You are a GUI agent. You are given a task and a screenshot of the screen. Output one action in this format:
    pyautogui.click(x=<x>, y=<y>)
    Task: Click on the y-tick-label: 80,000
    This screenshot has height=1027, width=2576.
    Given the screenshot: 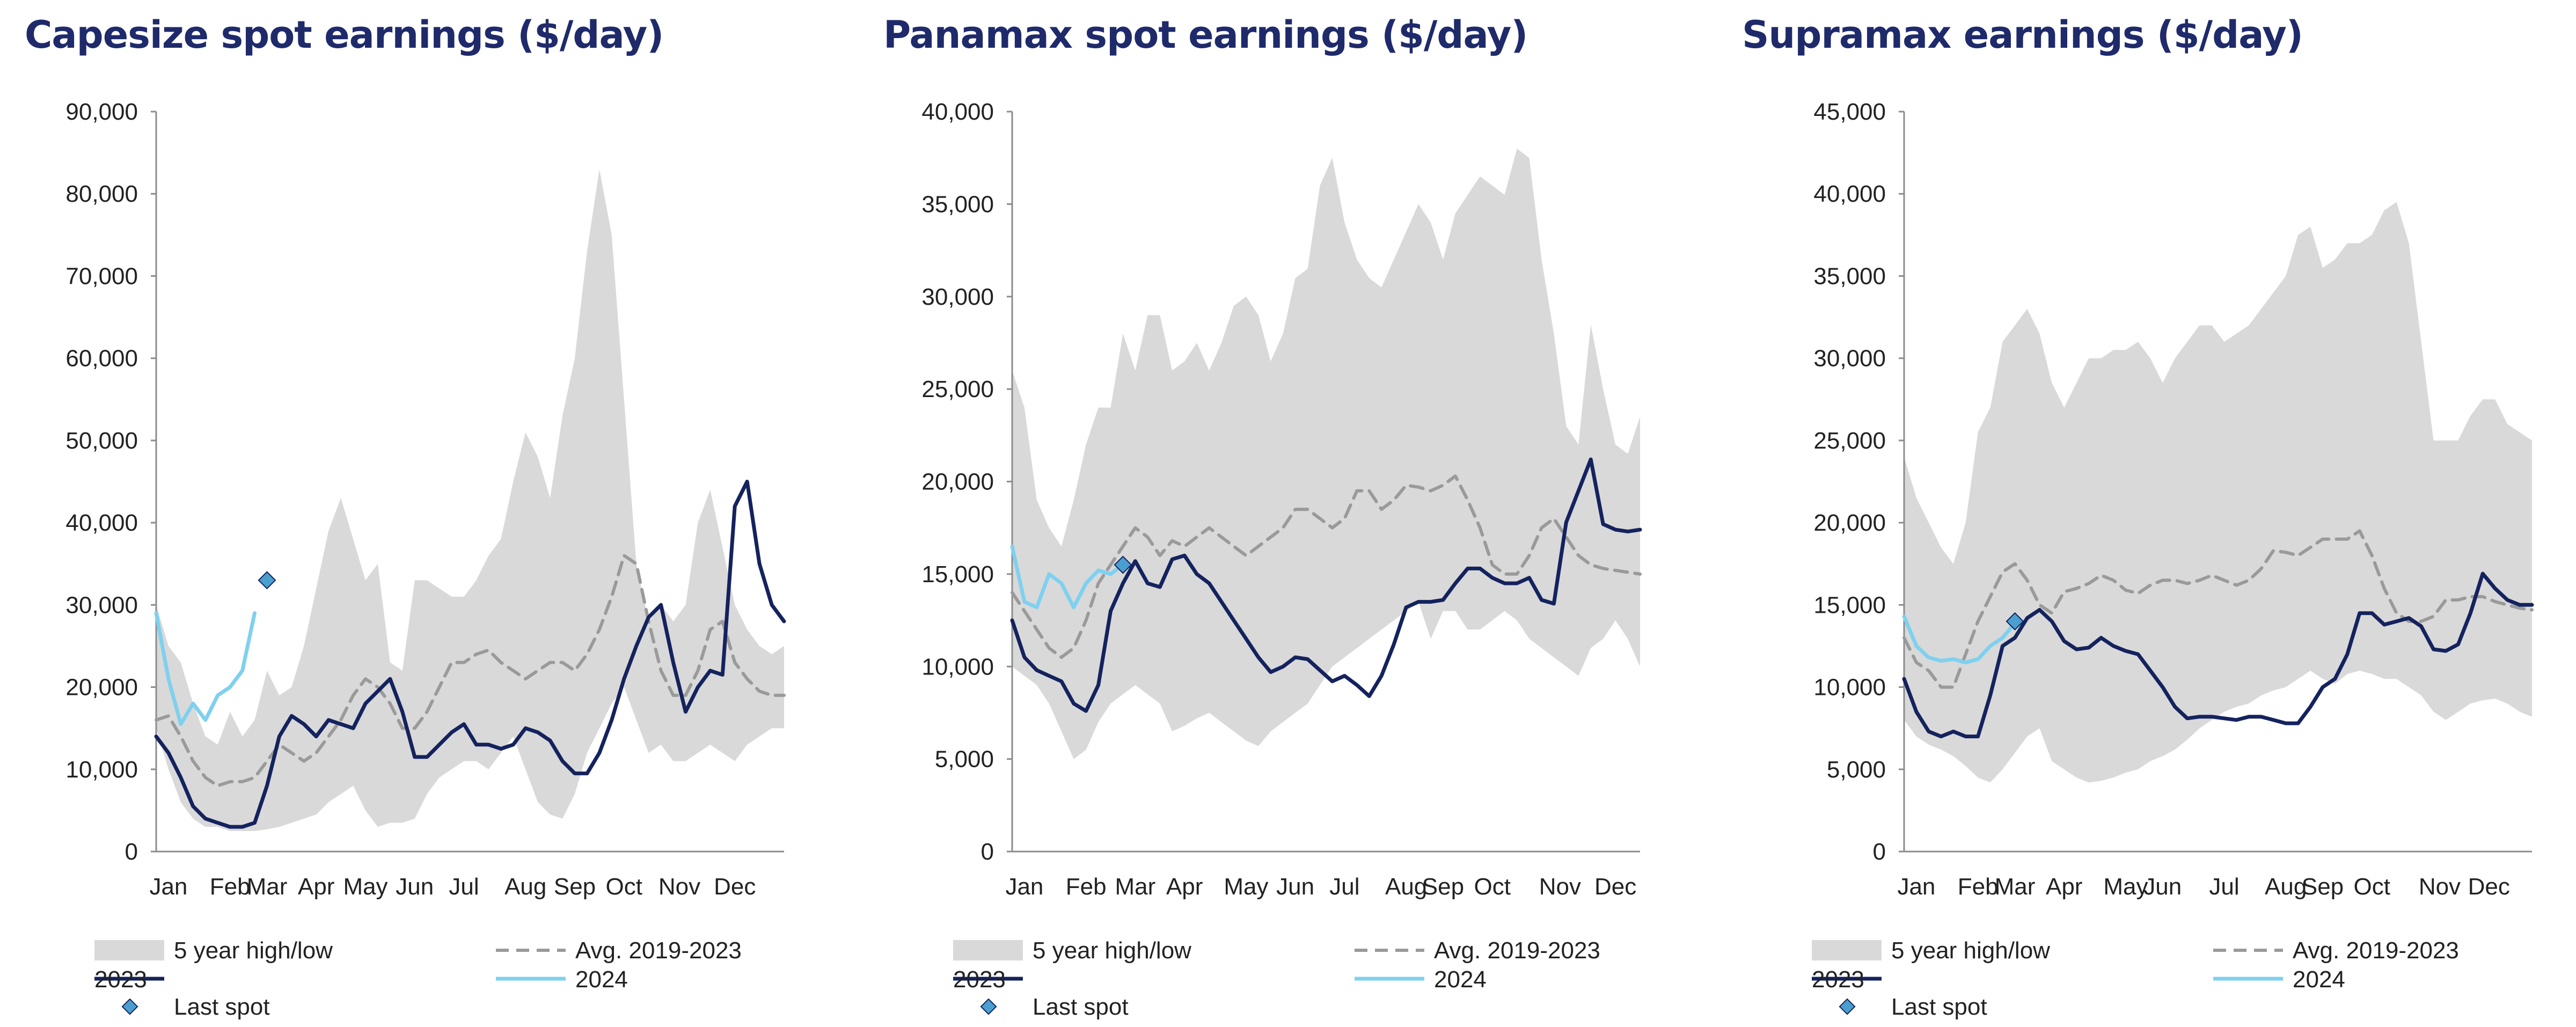 What is the action you would take?
    pyautogui.click(x=101, y=194)
    